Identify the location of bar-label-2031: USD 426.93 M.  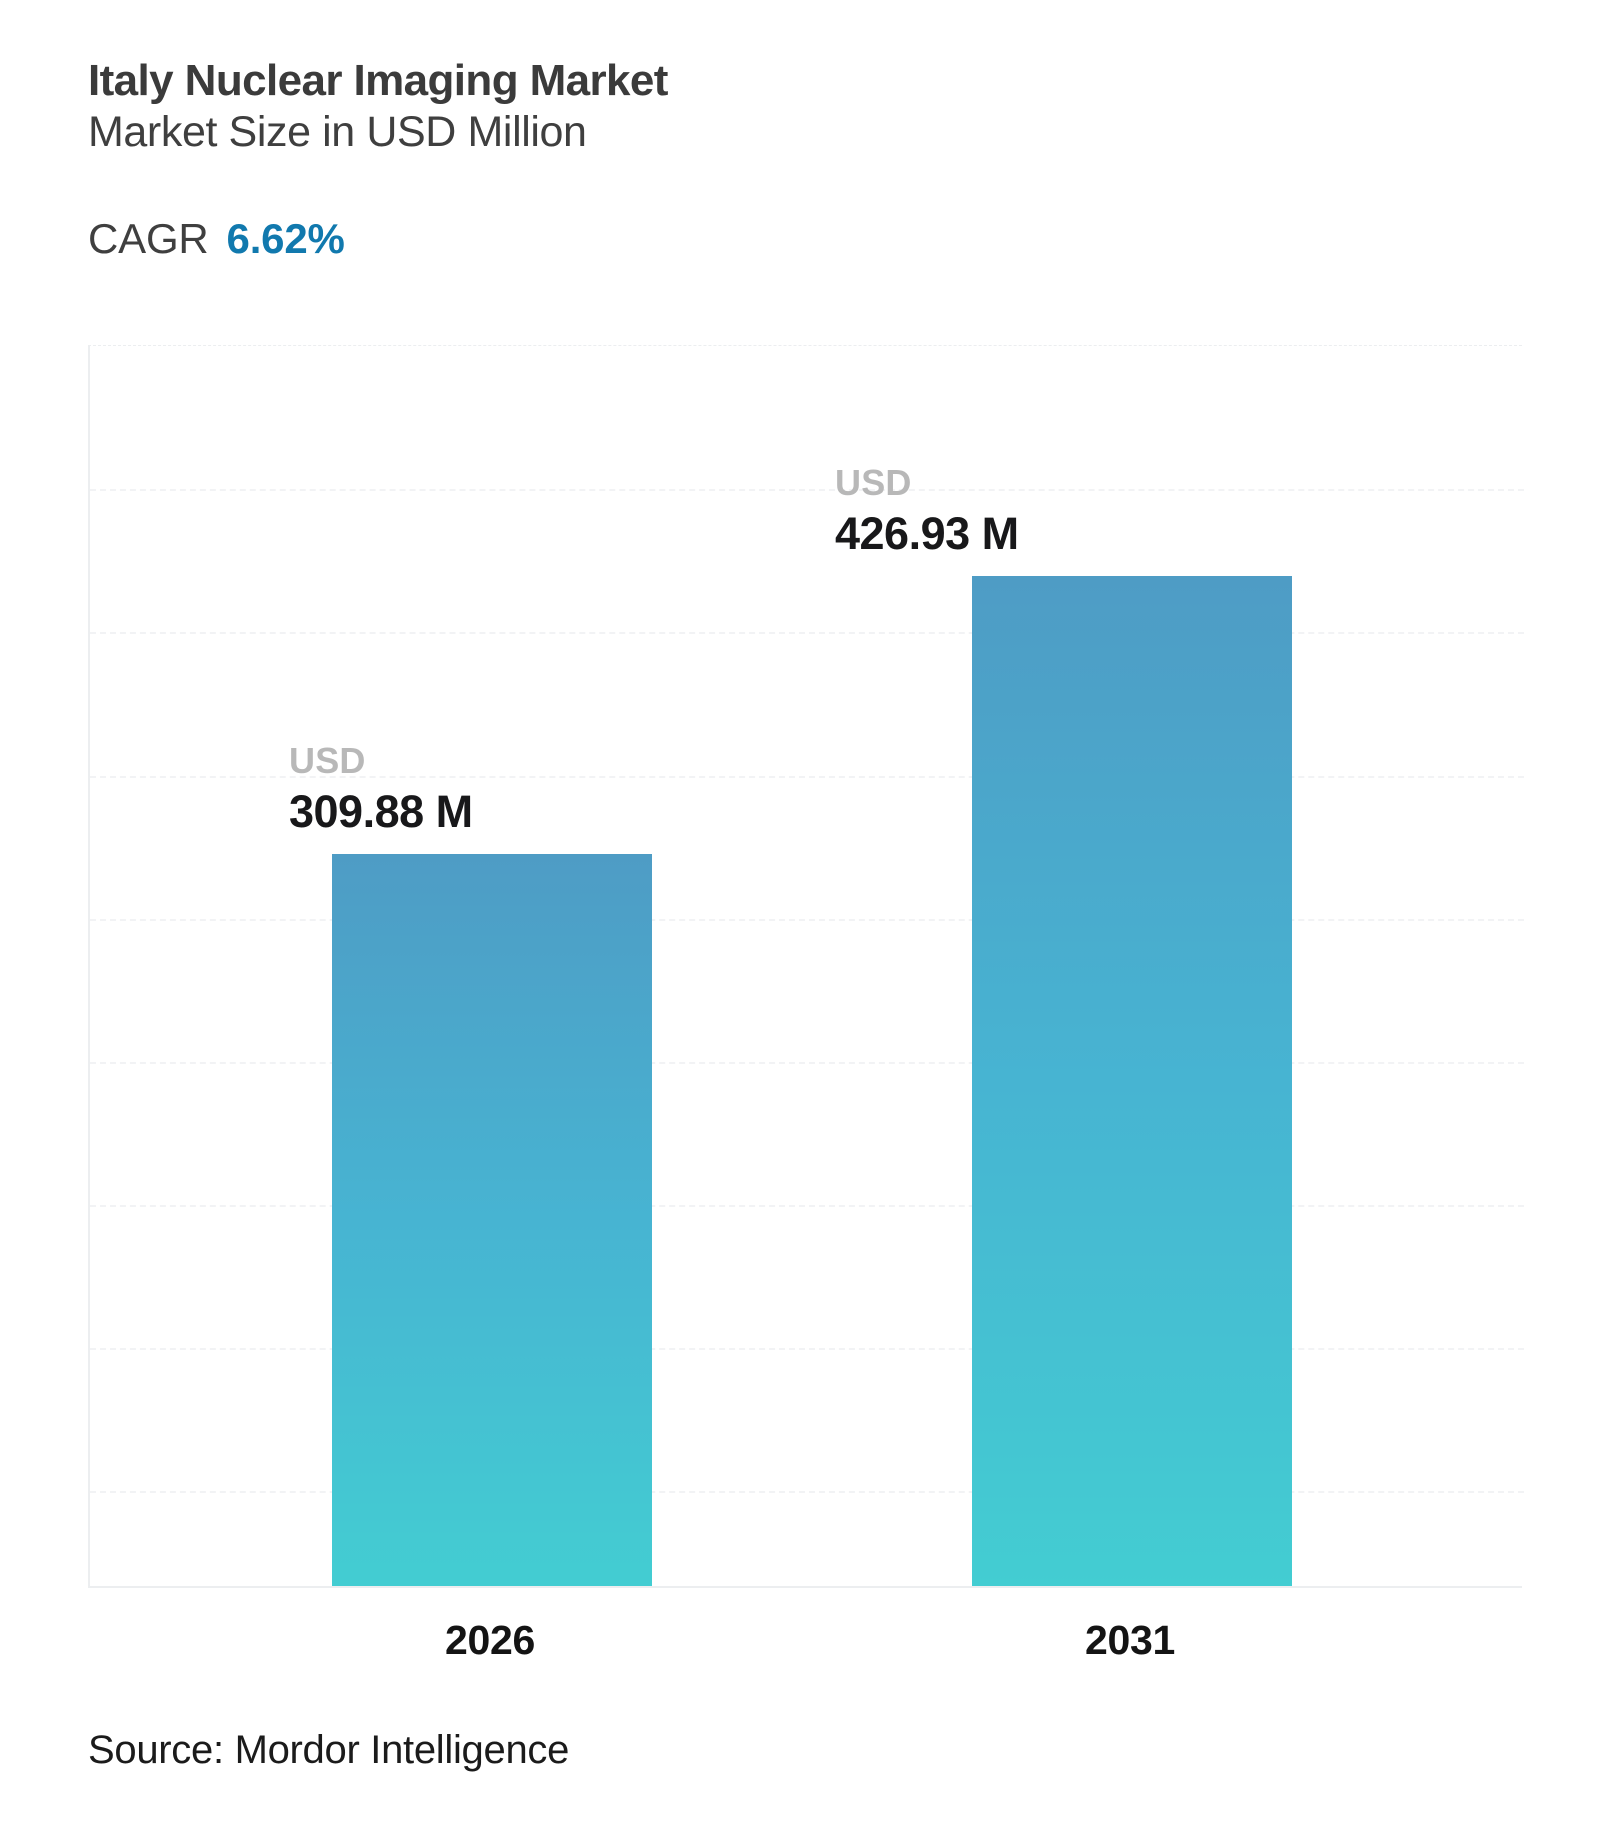
(927, 511).